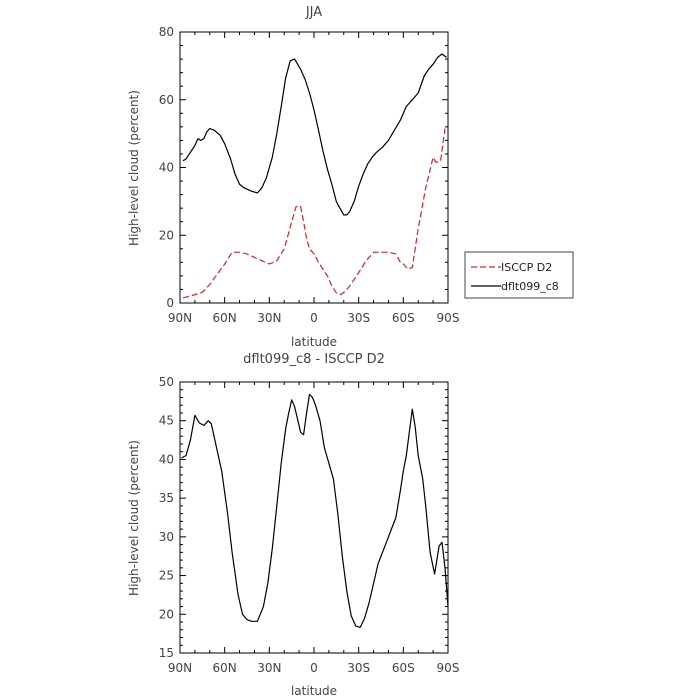 This screenshot has width=700, height=700. What do you see at coordinates (314, 359) in the screenshot?
I see `bottom-chart-title: dflt099_c8 - ISCCP D2` at bounding box center [314, 359].